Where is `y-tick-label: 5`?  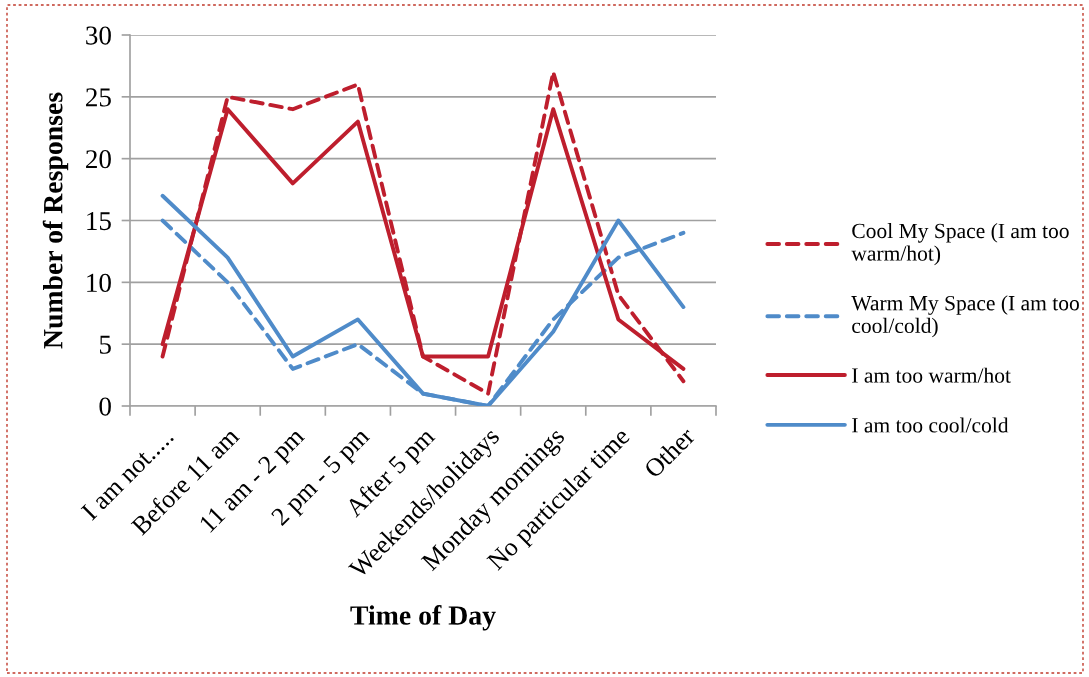 y-tick-label: 5 is located at coordinates (105, 344).